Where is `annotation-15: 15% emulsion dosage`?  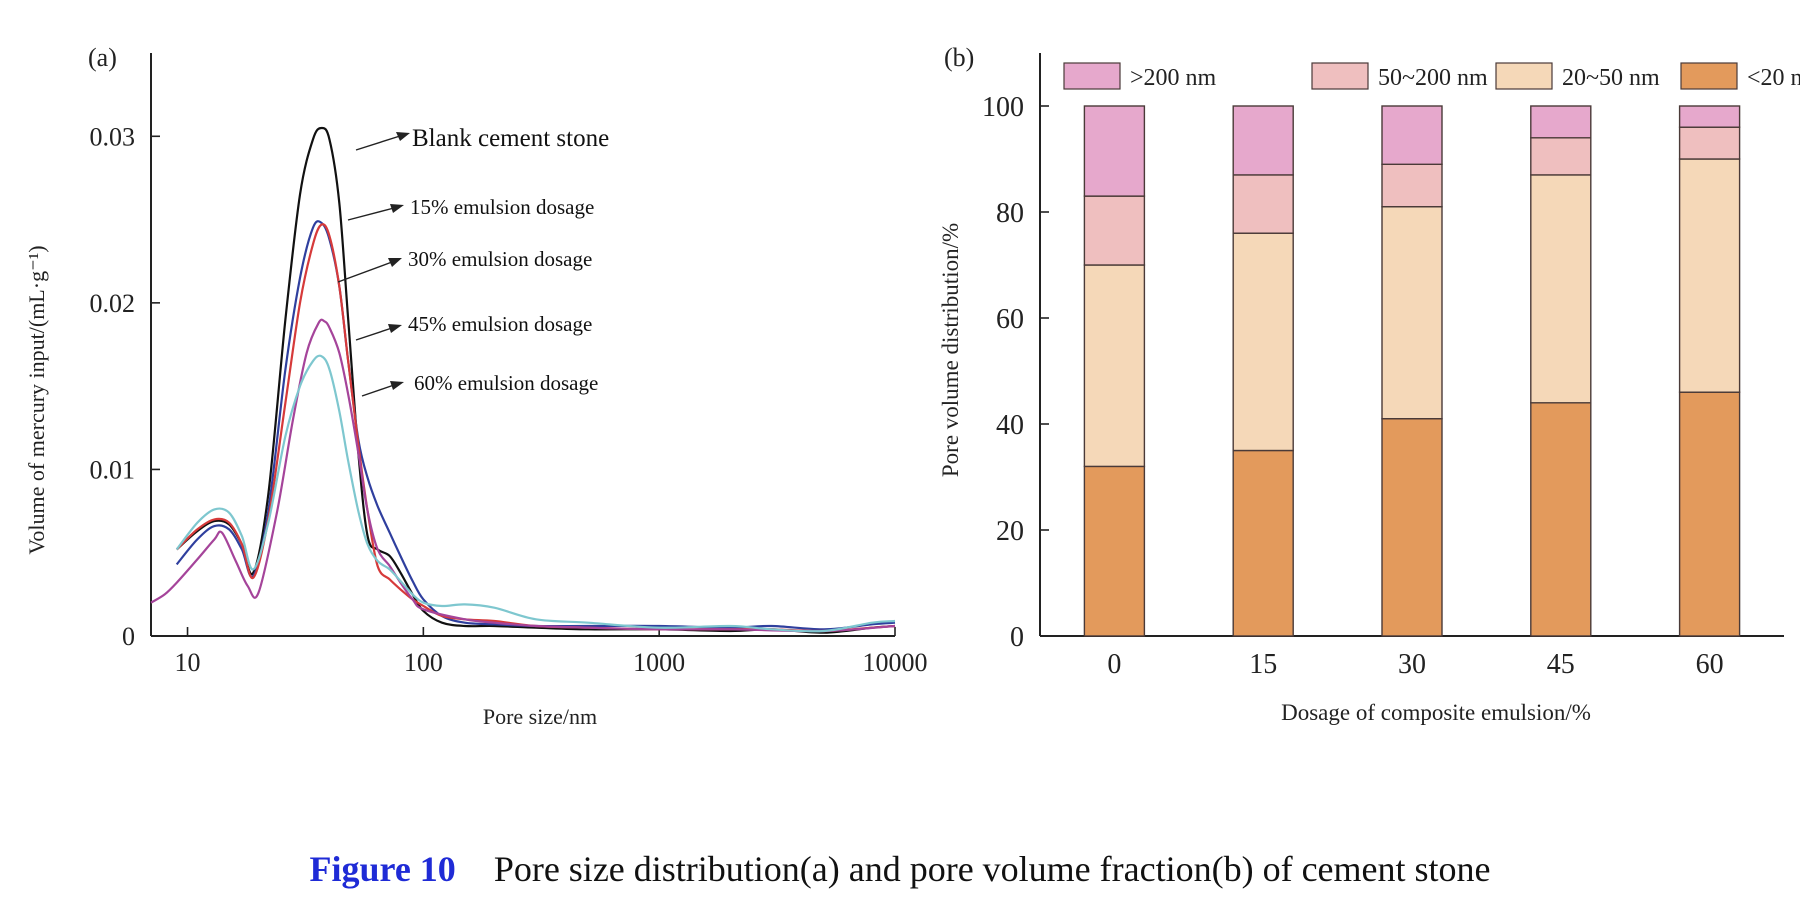 annotation-15: 15% emulsion dosage is located at coordinates (470, 208).